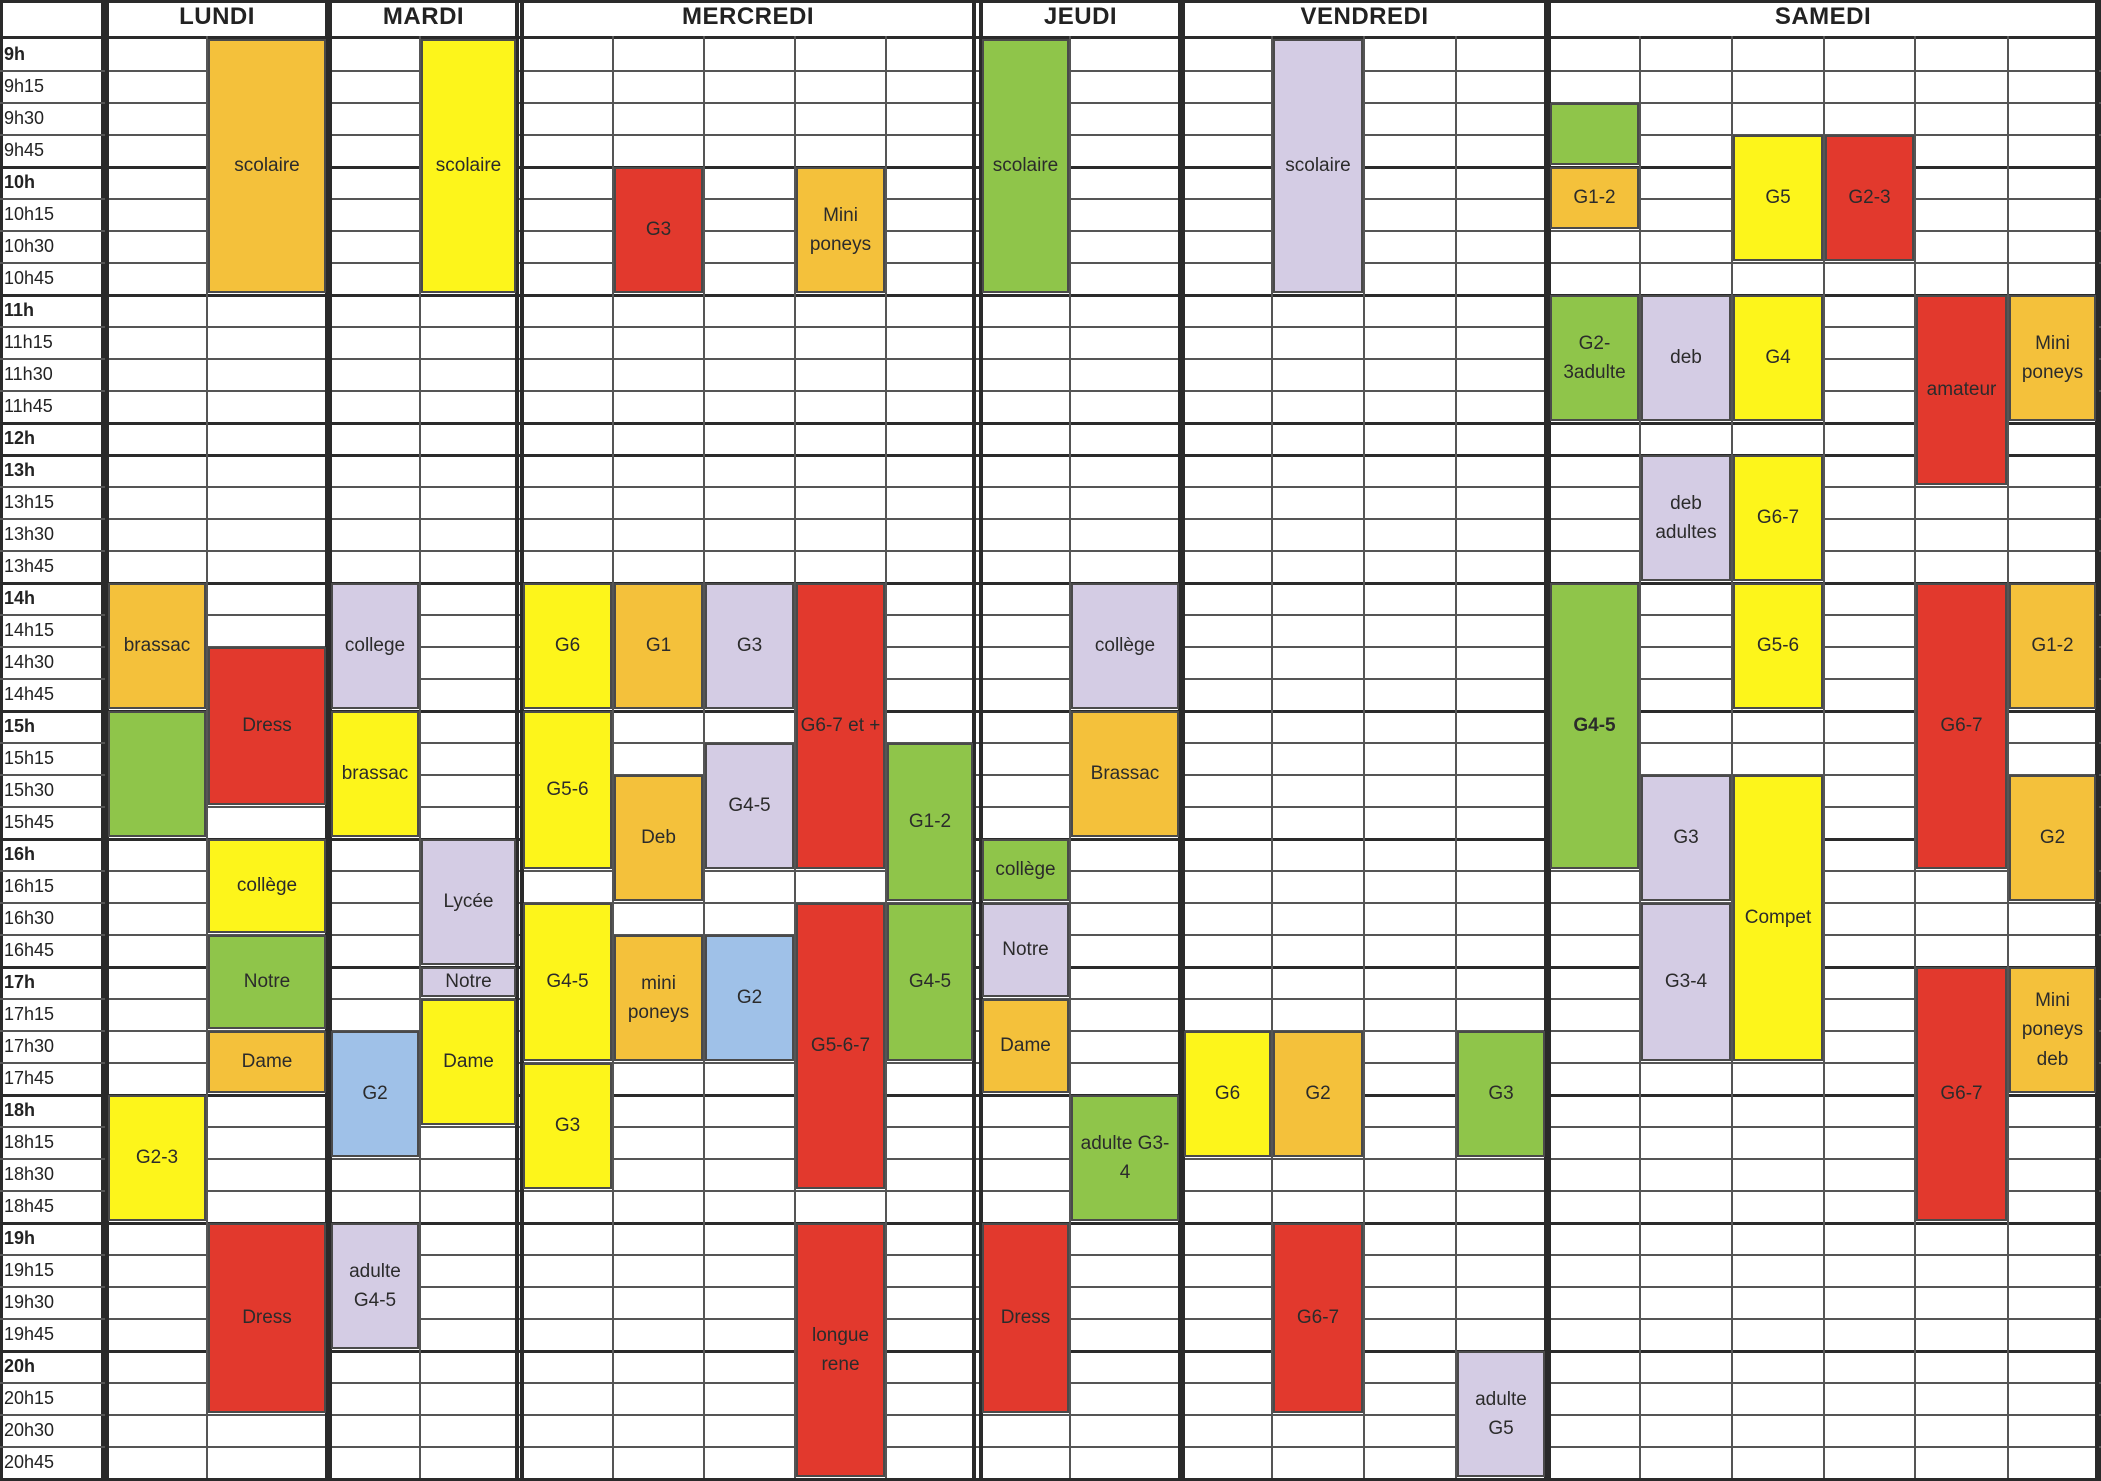  What do you see at coordinates (1080, 16) in the screenshot?
I see `day-header-jeudi: JEUDI` at bounding box center [1080, 16].